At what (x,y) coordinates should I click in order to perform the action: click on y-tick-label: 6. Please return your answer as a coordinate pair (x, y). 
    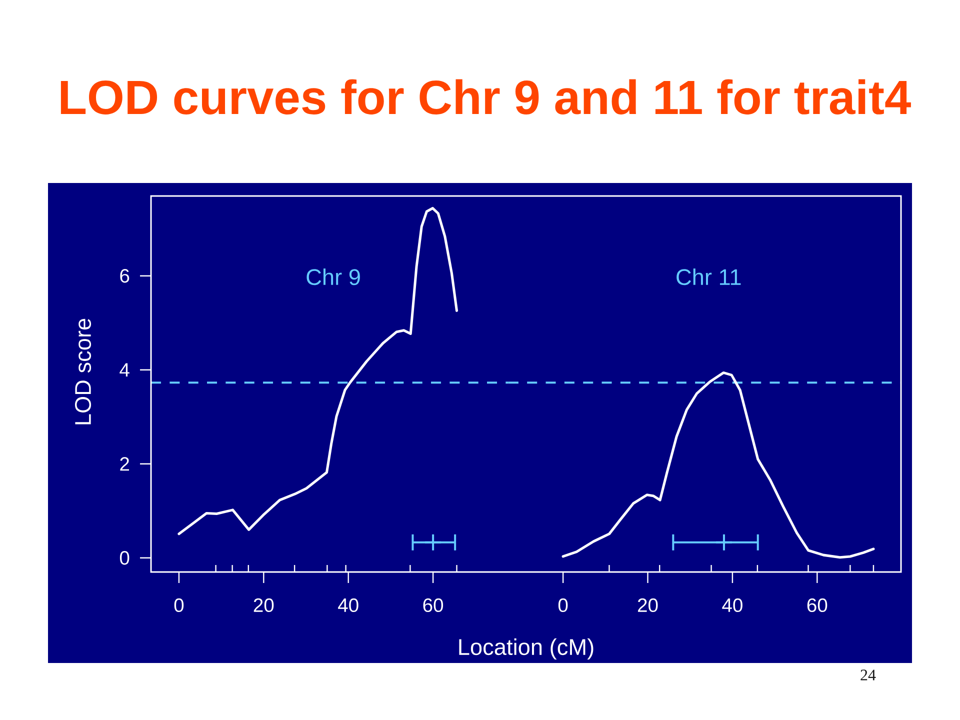
    Looking at the image, I should click on (125, 276).